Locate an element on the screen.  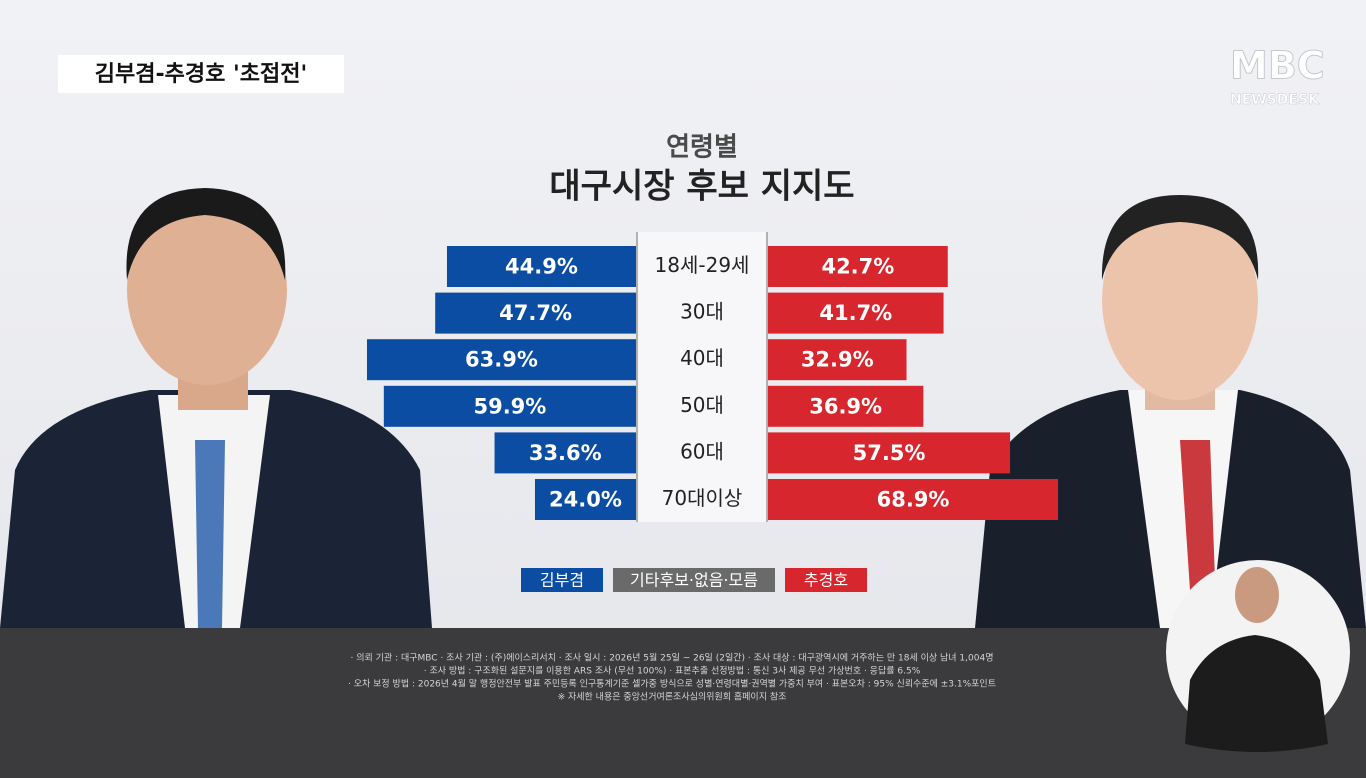
headline-box is located at coordinates (201, 74).